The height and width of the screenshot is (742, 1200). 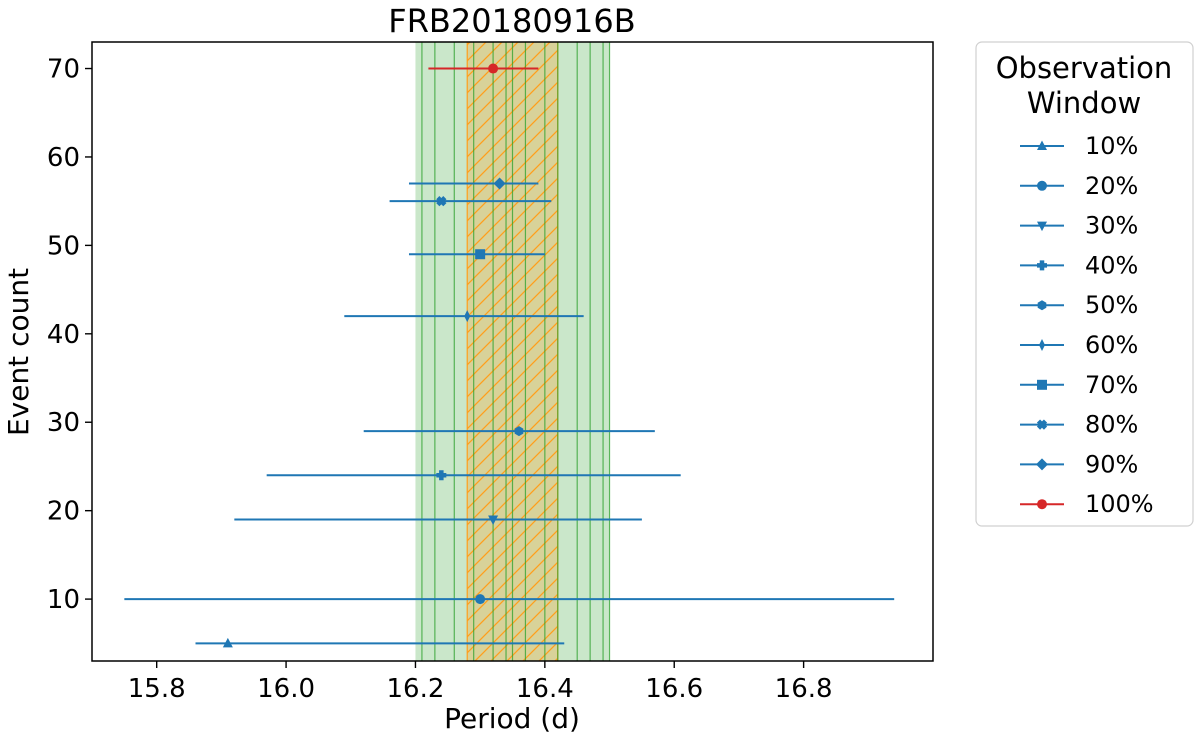 What do you see at coordinates (286, 689) in the screenshot?
I see `x-tick-label: 16.0` at bounding box center [286, 689].